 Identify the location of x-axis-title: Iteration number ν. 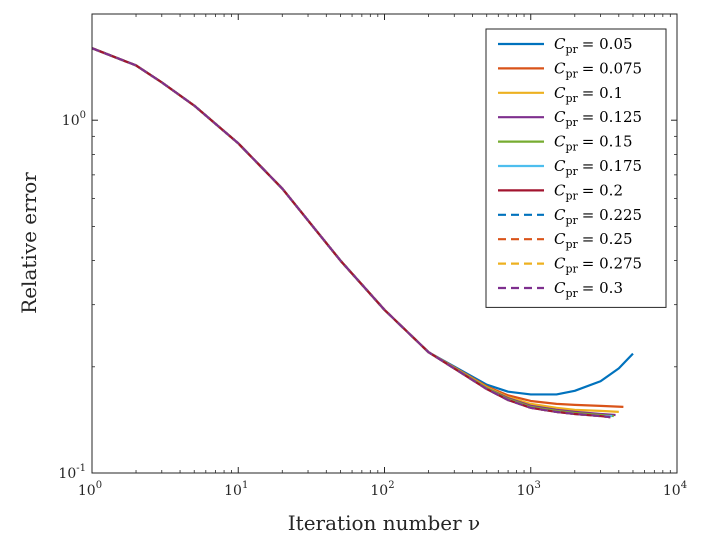
(384, 523).